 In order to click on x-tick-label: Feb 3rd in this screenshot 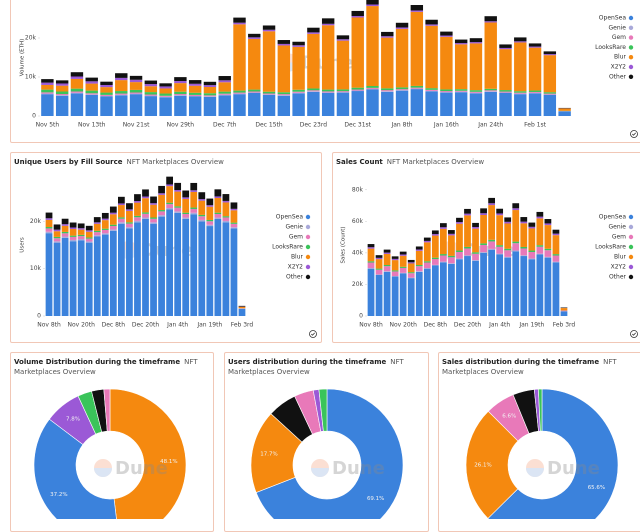, I will do `click(564, 325)`.